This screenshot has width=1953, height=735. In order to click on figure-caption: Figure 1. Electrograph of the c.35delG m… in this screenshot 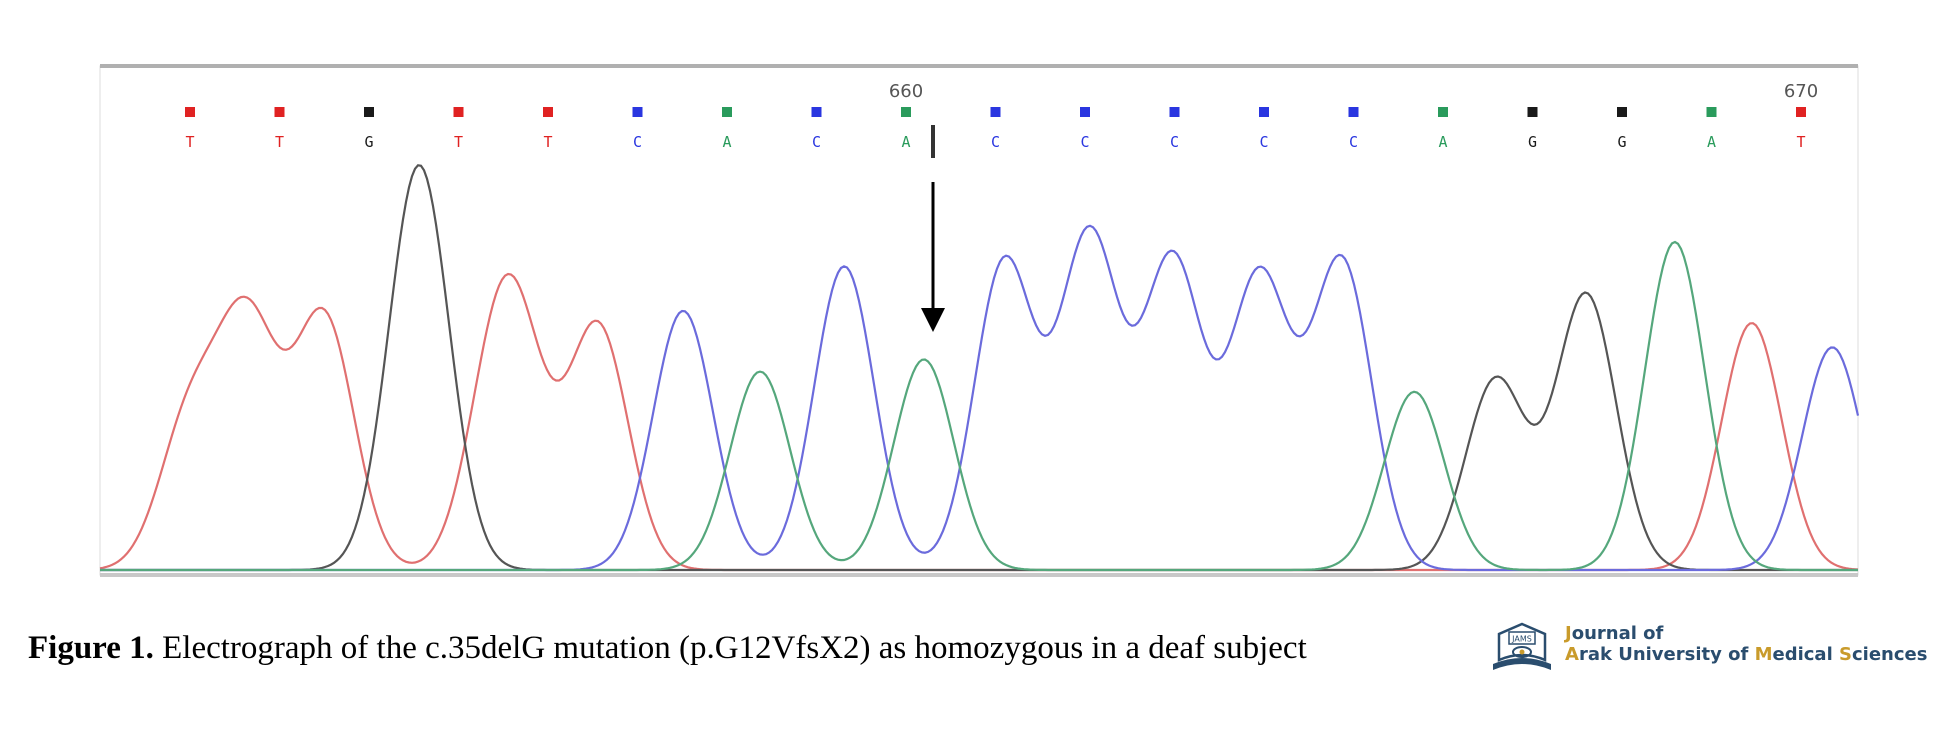, I will do `click(667, 648)`.